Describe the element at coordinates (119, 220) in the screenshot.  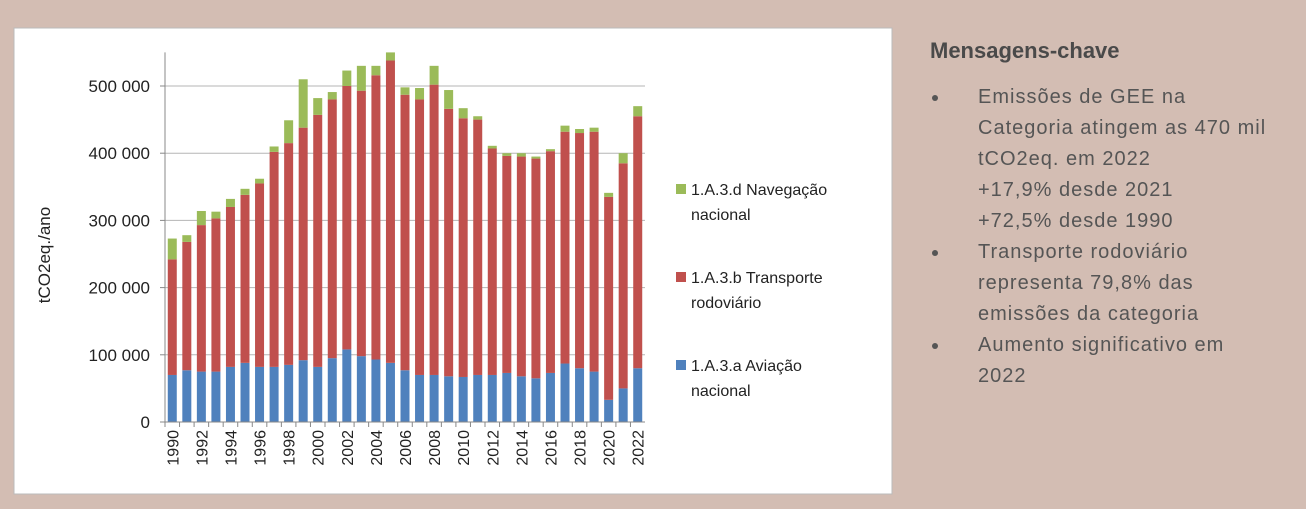
I see `y-tick-label: 300 000` at that location.